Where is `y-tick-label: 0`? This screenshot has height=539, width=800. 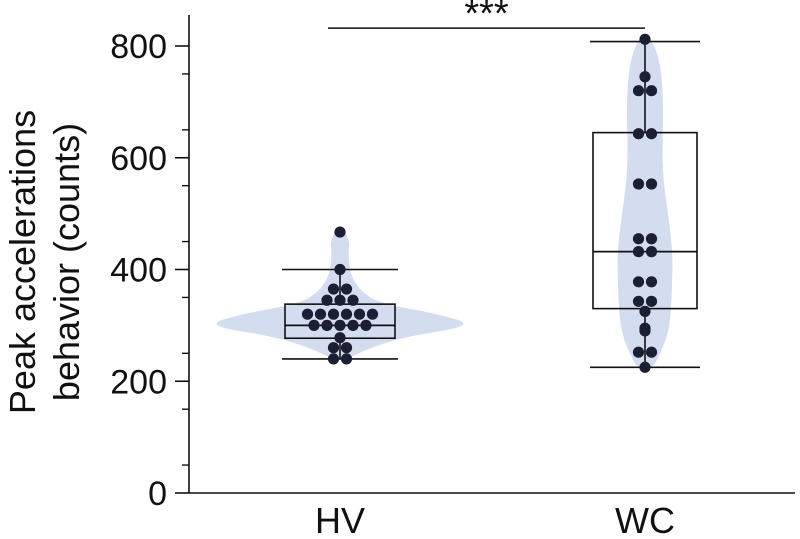 y-tick-label: 0 is located at coordinates (157, 494).